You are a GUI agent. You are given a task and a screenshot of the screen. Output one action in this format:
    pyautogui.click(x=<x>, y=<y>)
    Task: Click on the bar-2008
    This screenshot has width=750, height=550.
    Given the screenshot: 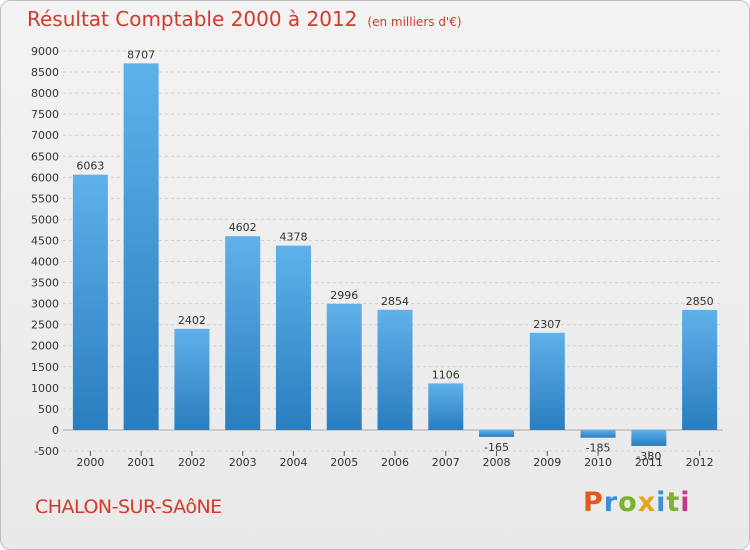 What is the action you would take?
    pyautogui.click(x=497, y=433)
    